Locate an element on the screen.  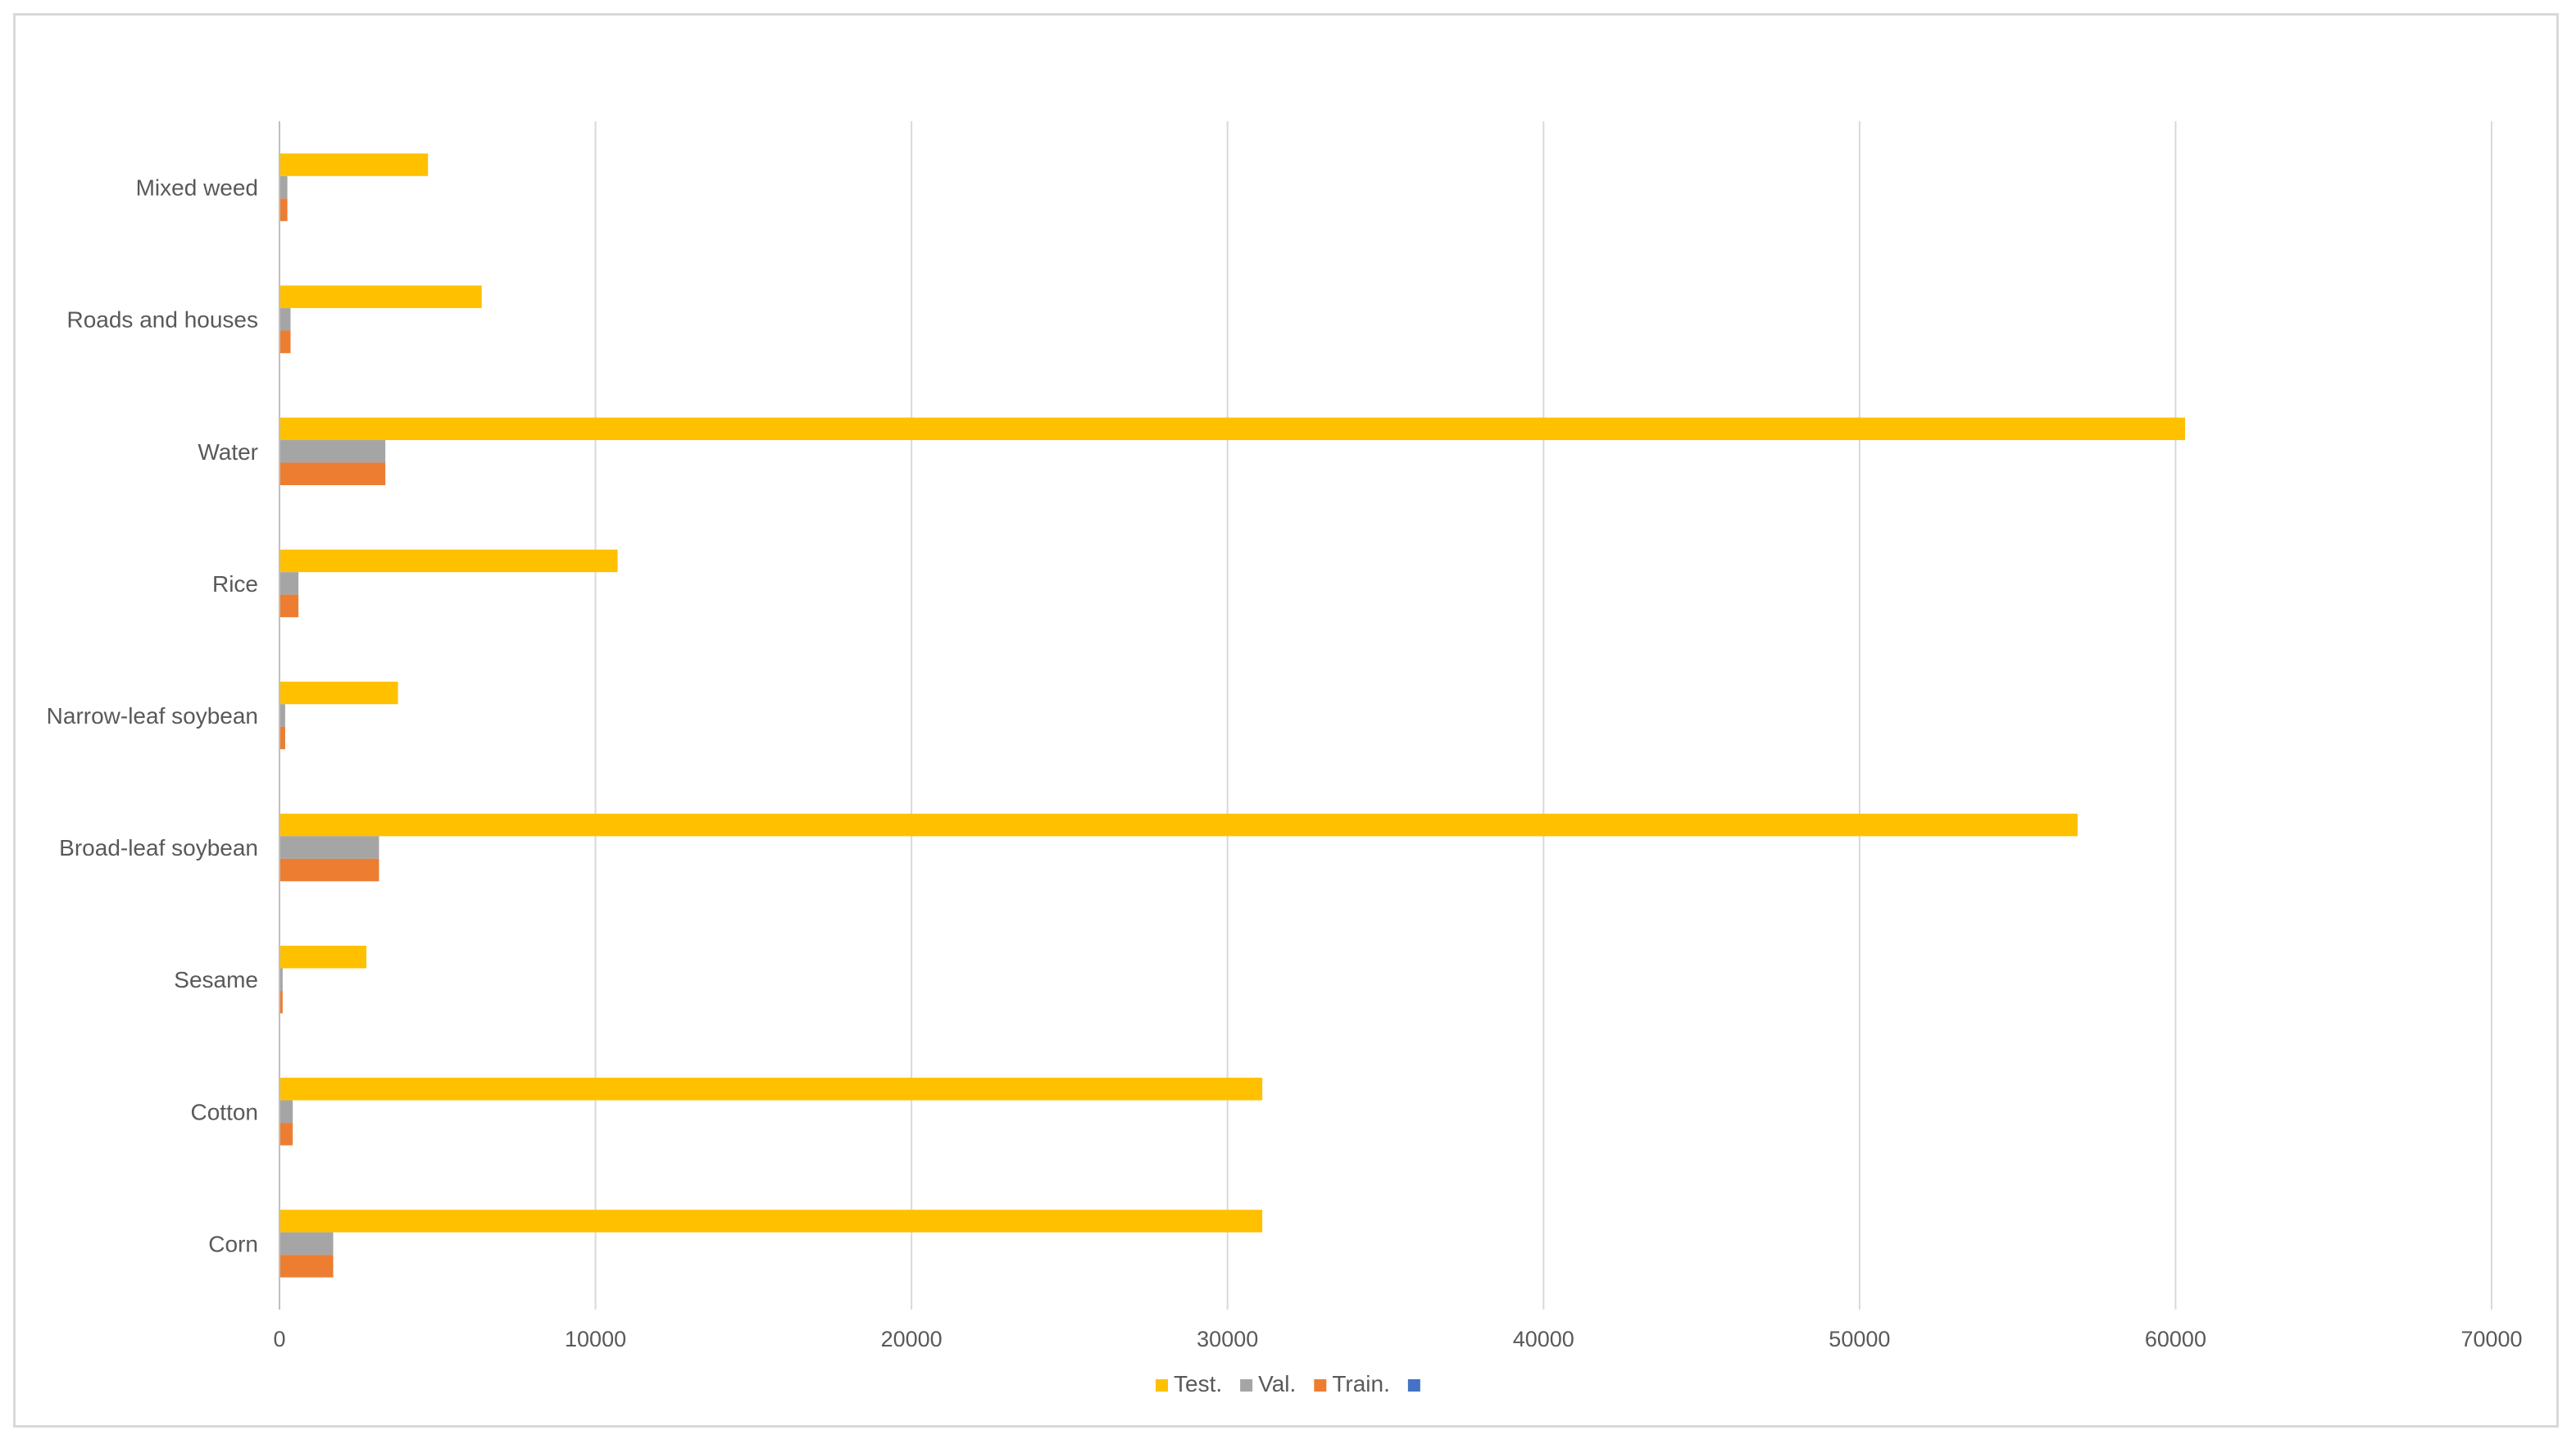
bar-val-corn is located at coordinates (306, 1244).